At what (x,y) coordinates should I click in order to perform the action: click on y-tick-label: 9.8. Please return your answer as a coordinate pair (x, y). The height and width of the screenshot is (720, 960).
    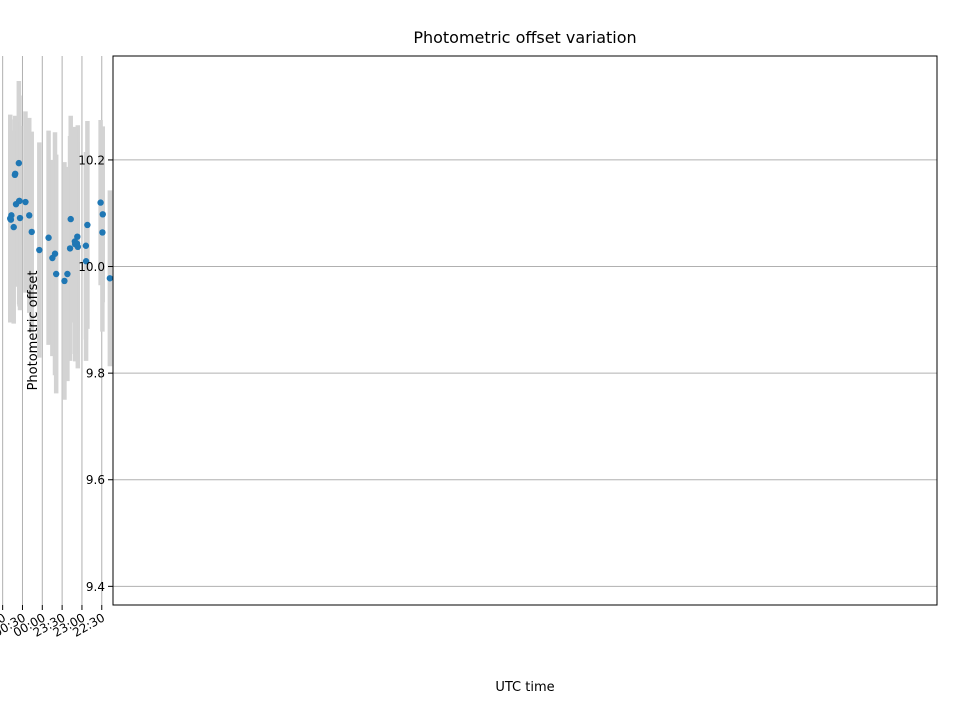
    Looking at the image, I should click on (95, 374).